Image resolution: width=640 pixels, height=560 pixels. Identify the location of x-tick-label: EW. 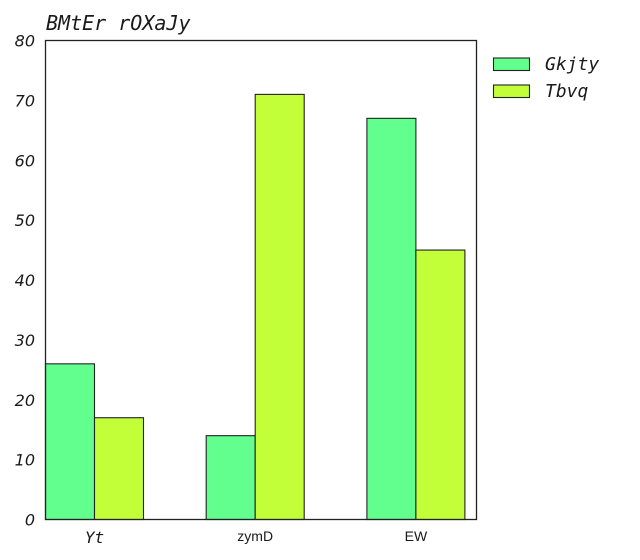
(416, 536).